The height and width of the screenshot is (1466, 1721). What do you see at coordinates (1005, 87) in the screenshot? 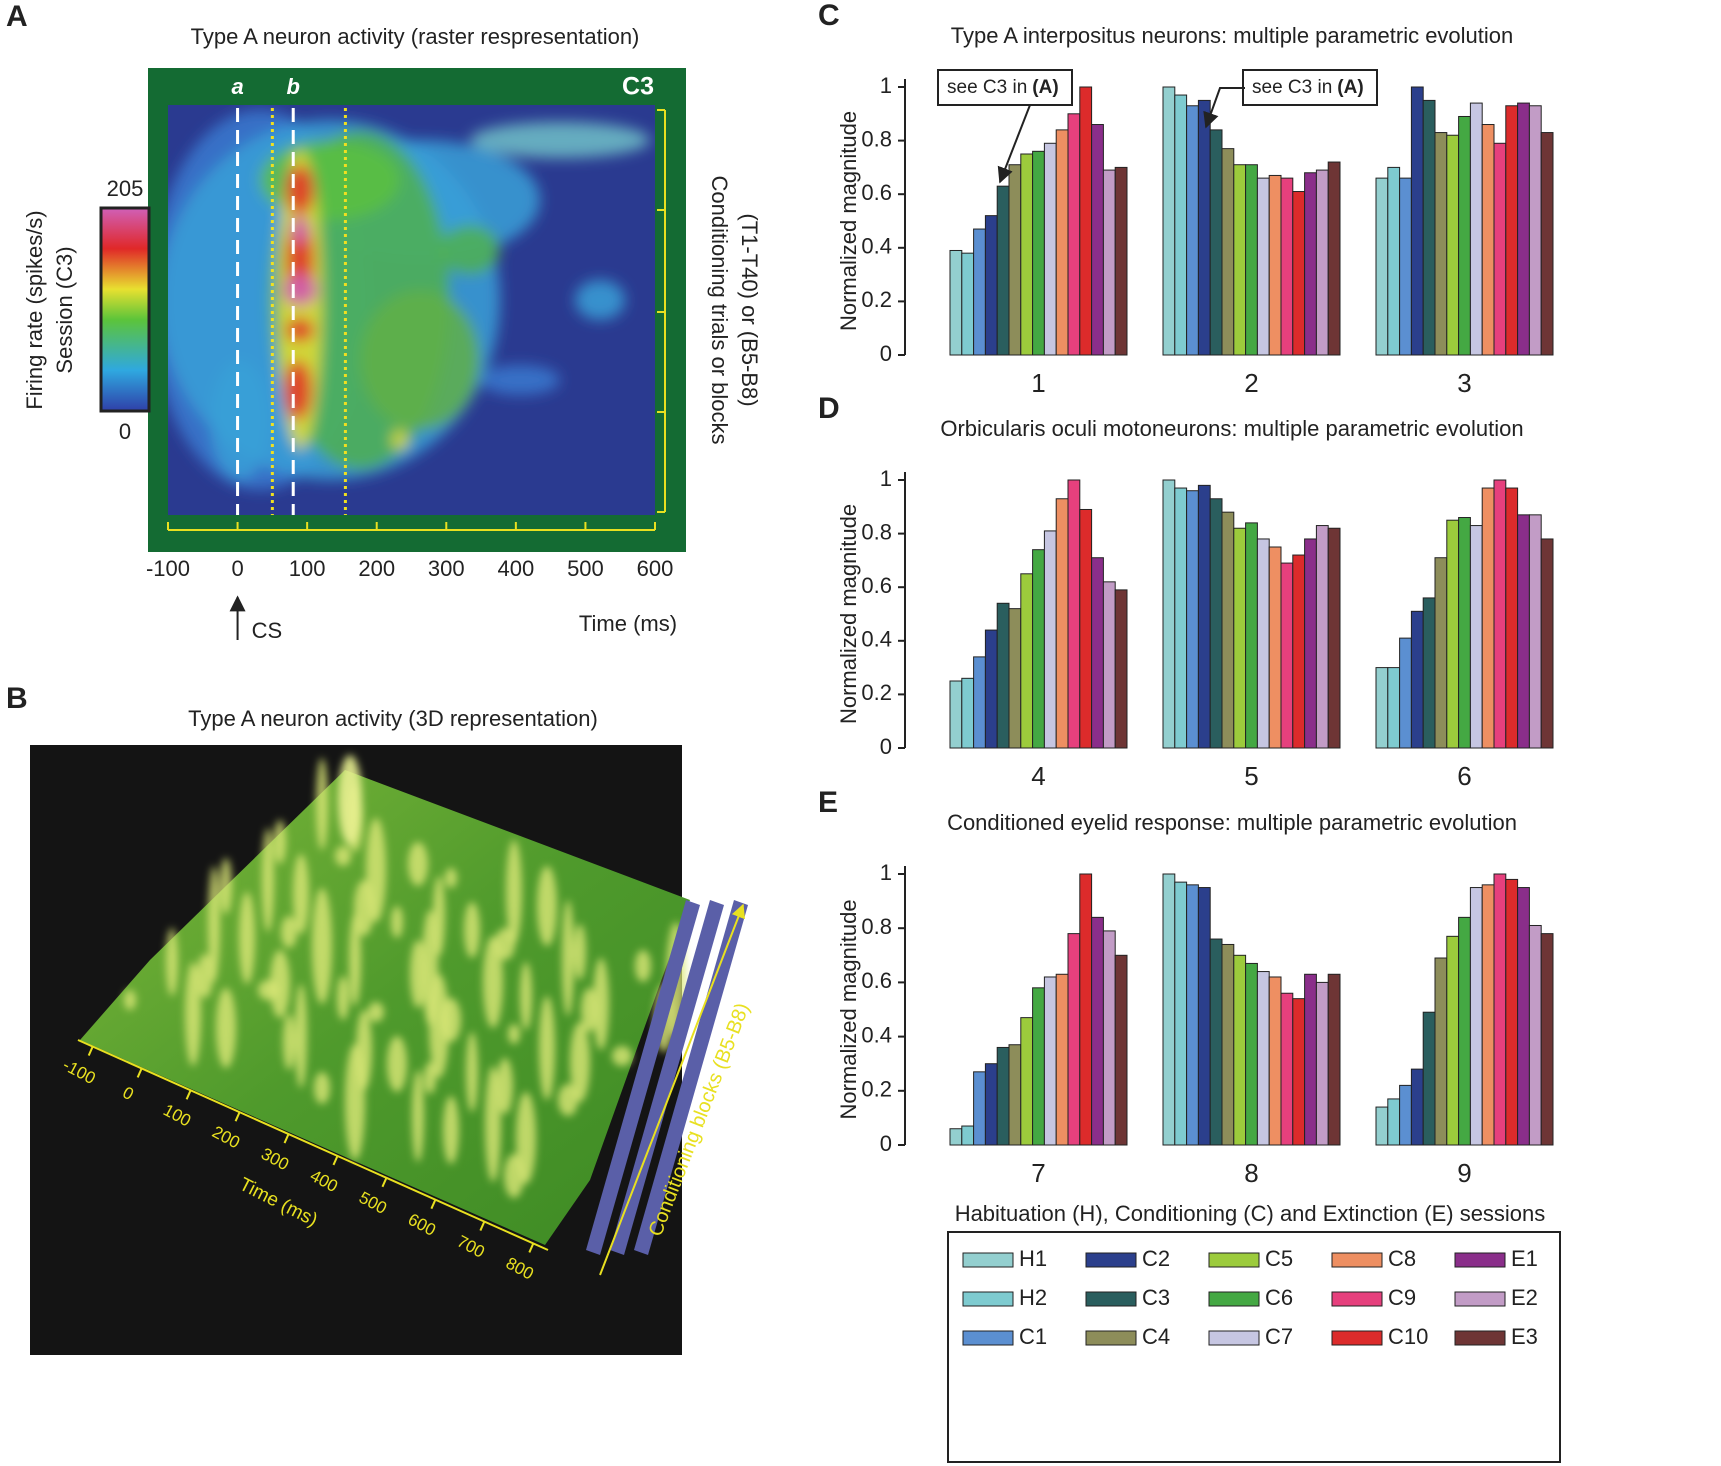
I see `annotation-box` at bounding box center [1005, 87].